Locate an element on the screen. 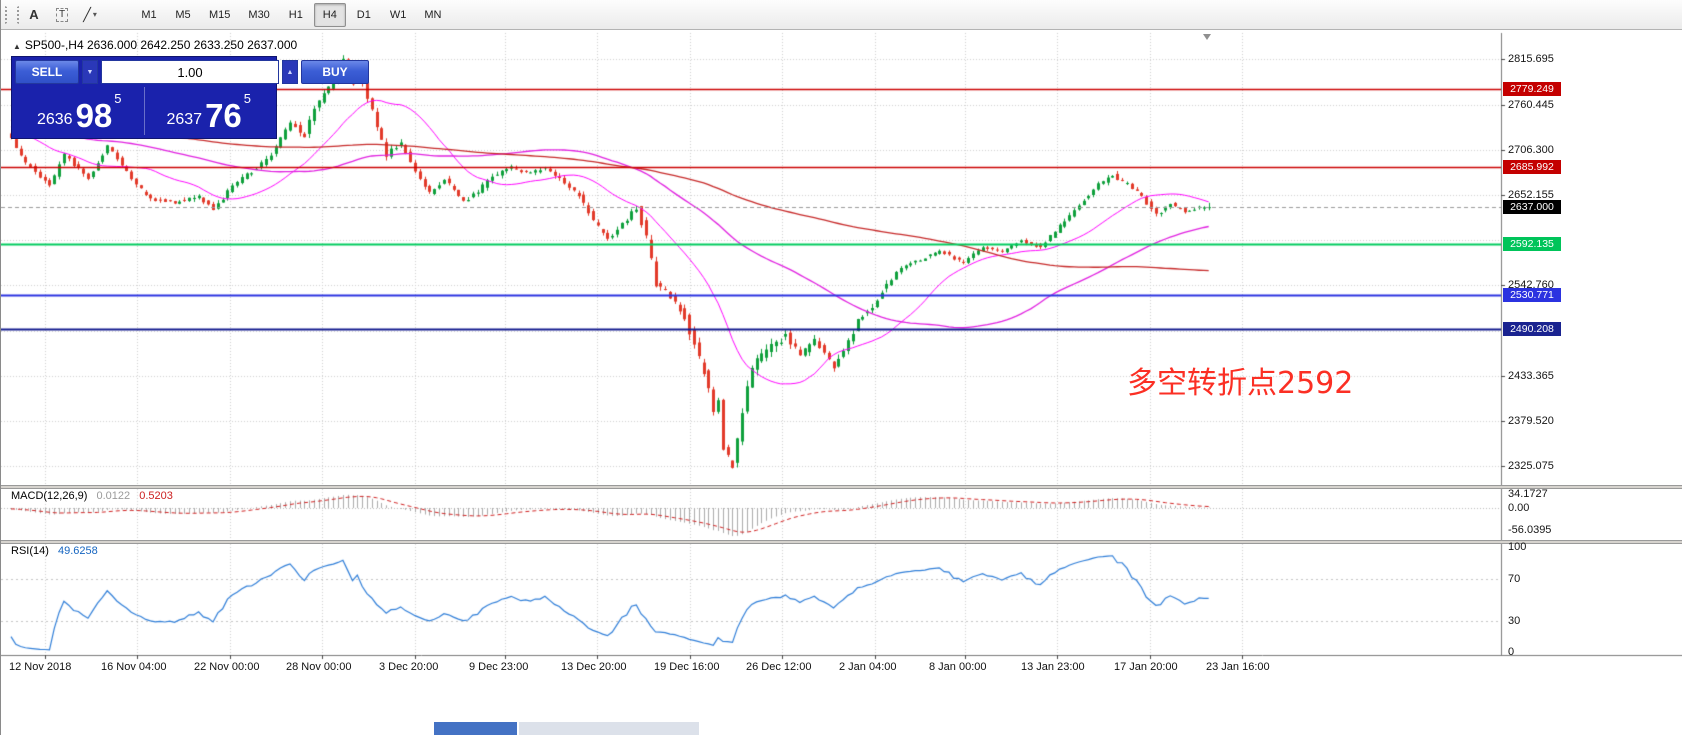  timeframe-h4: H4 is located at coordinates (329, 14).